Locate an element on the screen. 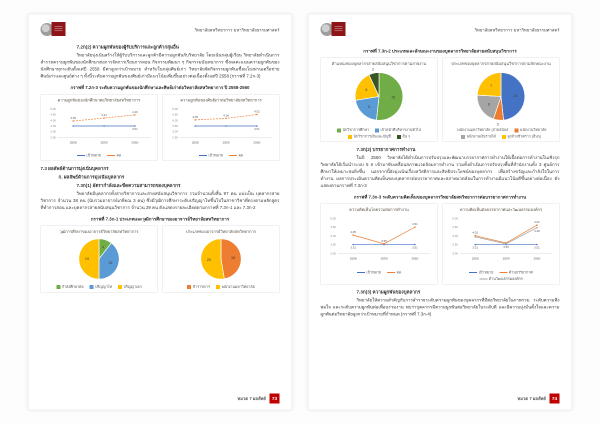 This screenshot has width=600, height=424. chart-legend: กำลังศึกษาต่อ ปริญญาโท ปริญญาเอก is located at coordinates (99, 287).